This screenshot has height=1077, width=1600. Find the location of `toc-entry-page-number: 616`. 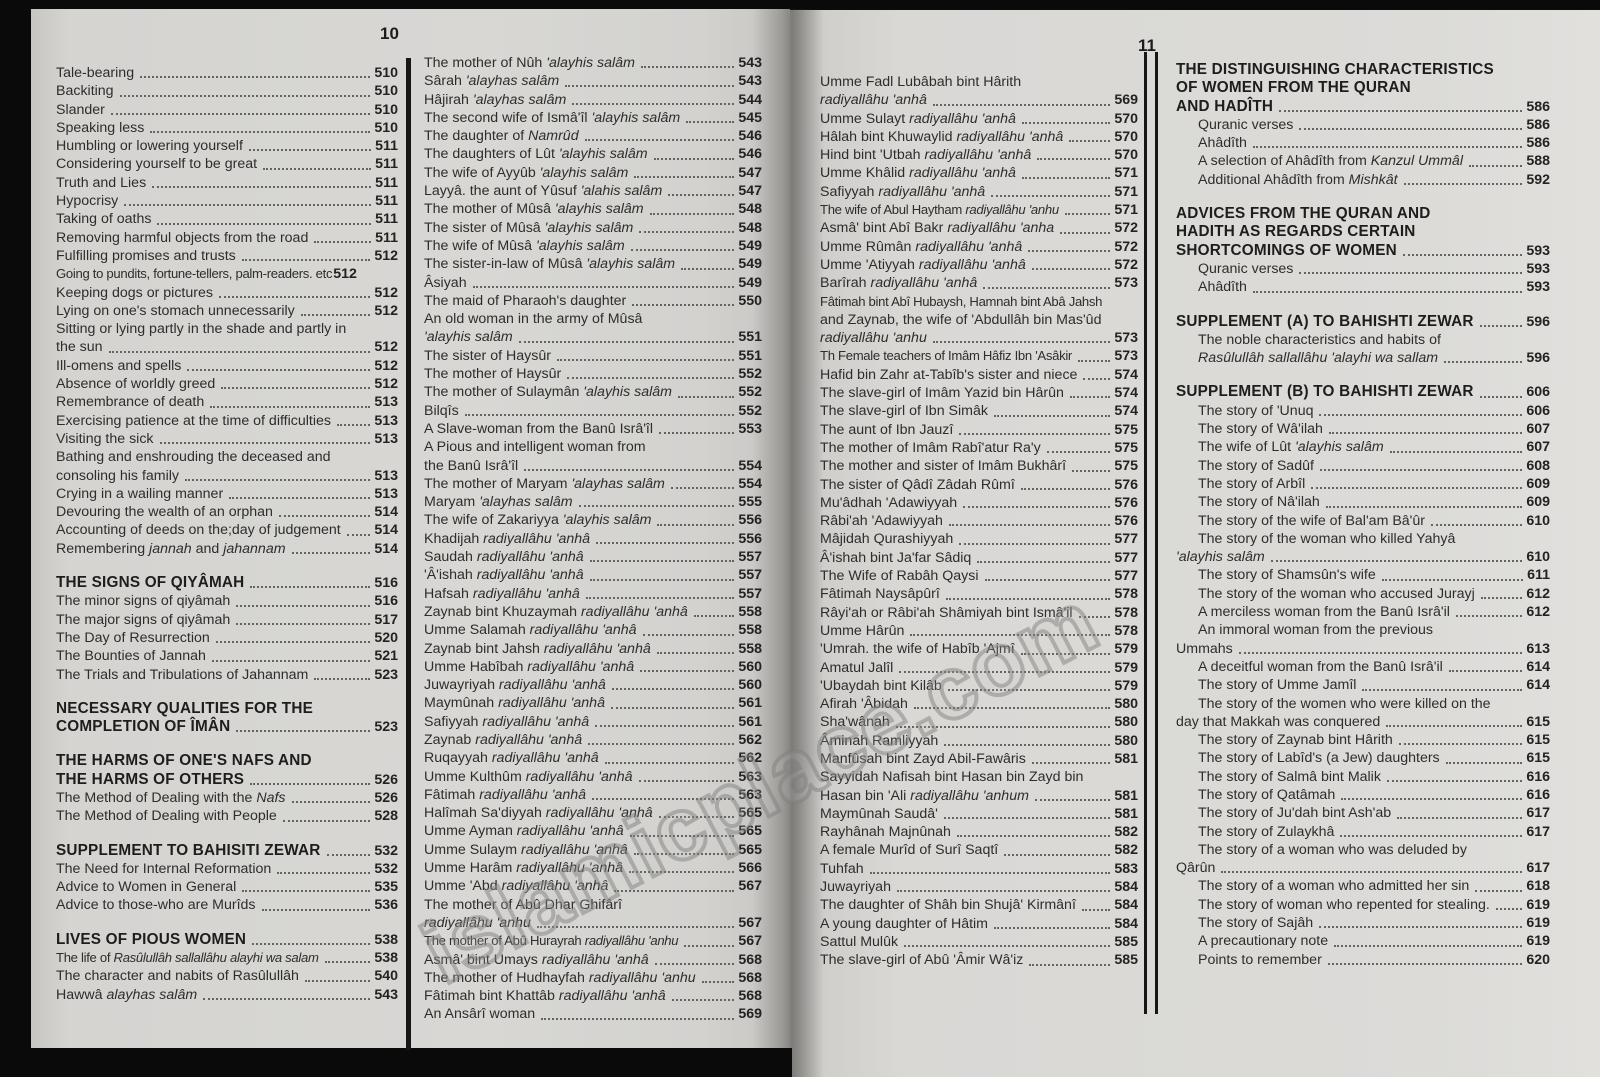

toc-entry-page-number: 616 is located at coordinates (1538, 794).